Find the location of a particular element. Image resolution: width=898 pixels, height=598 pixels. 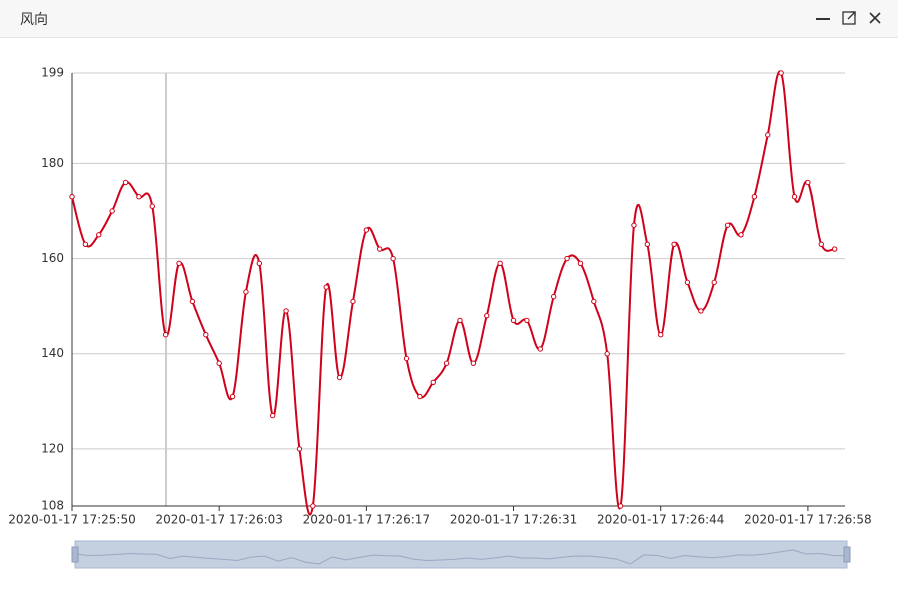

y-tick-label: 160 is located at coordinates (52, 258).